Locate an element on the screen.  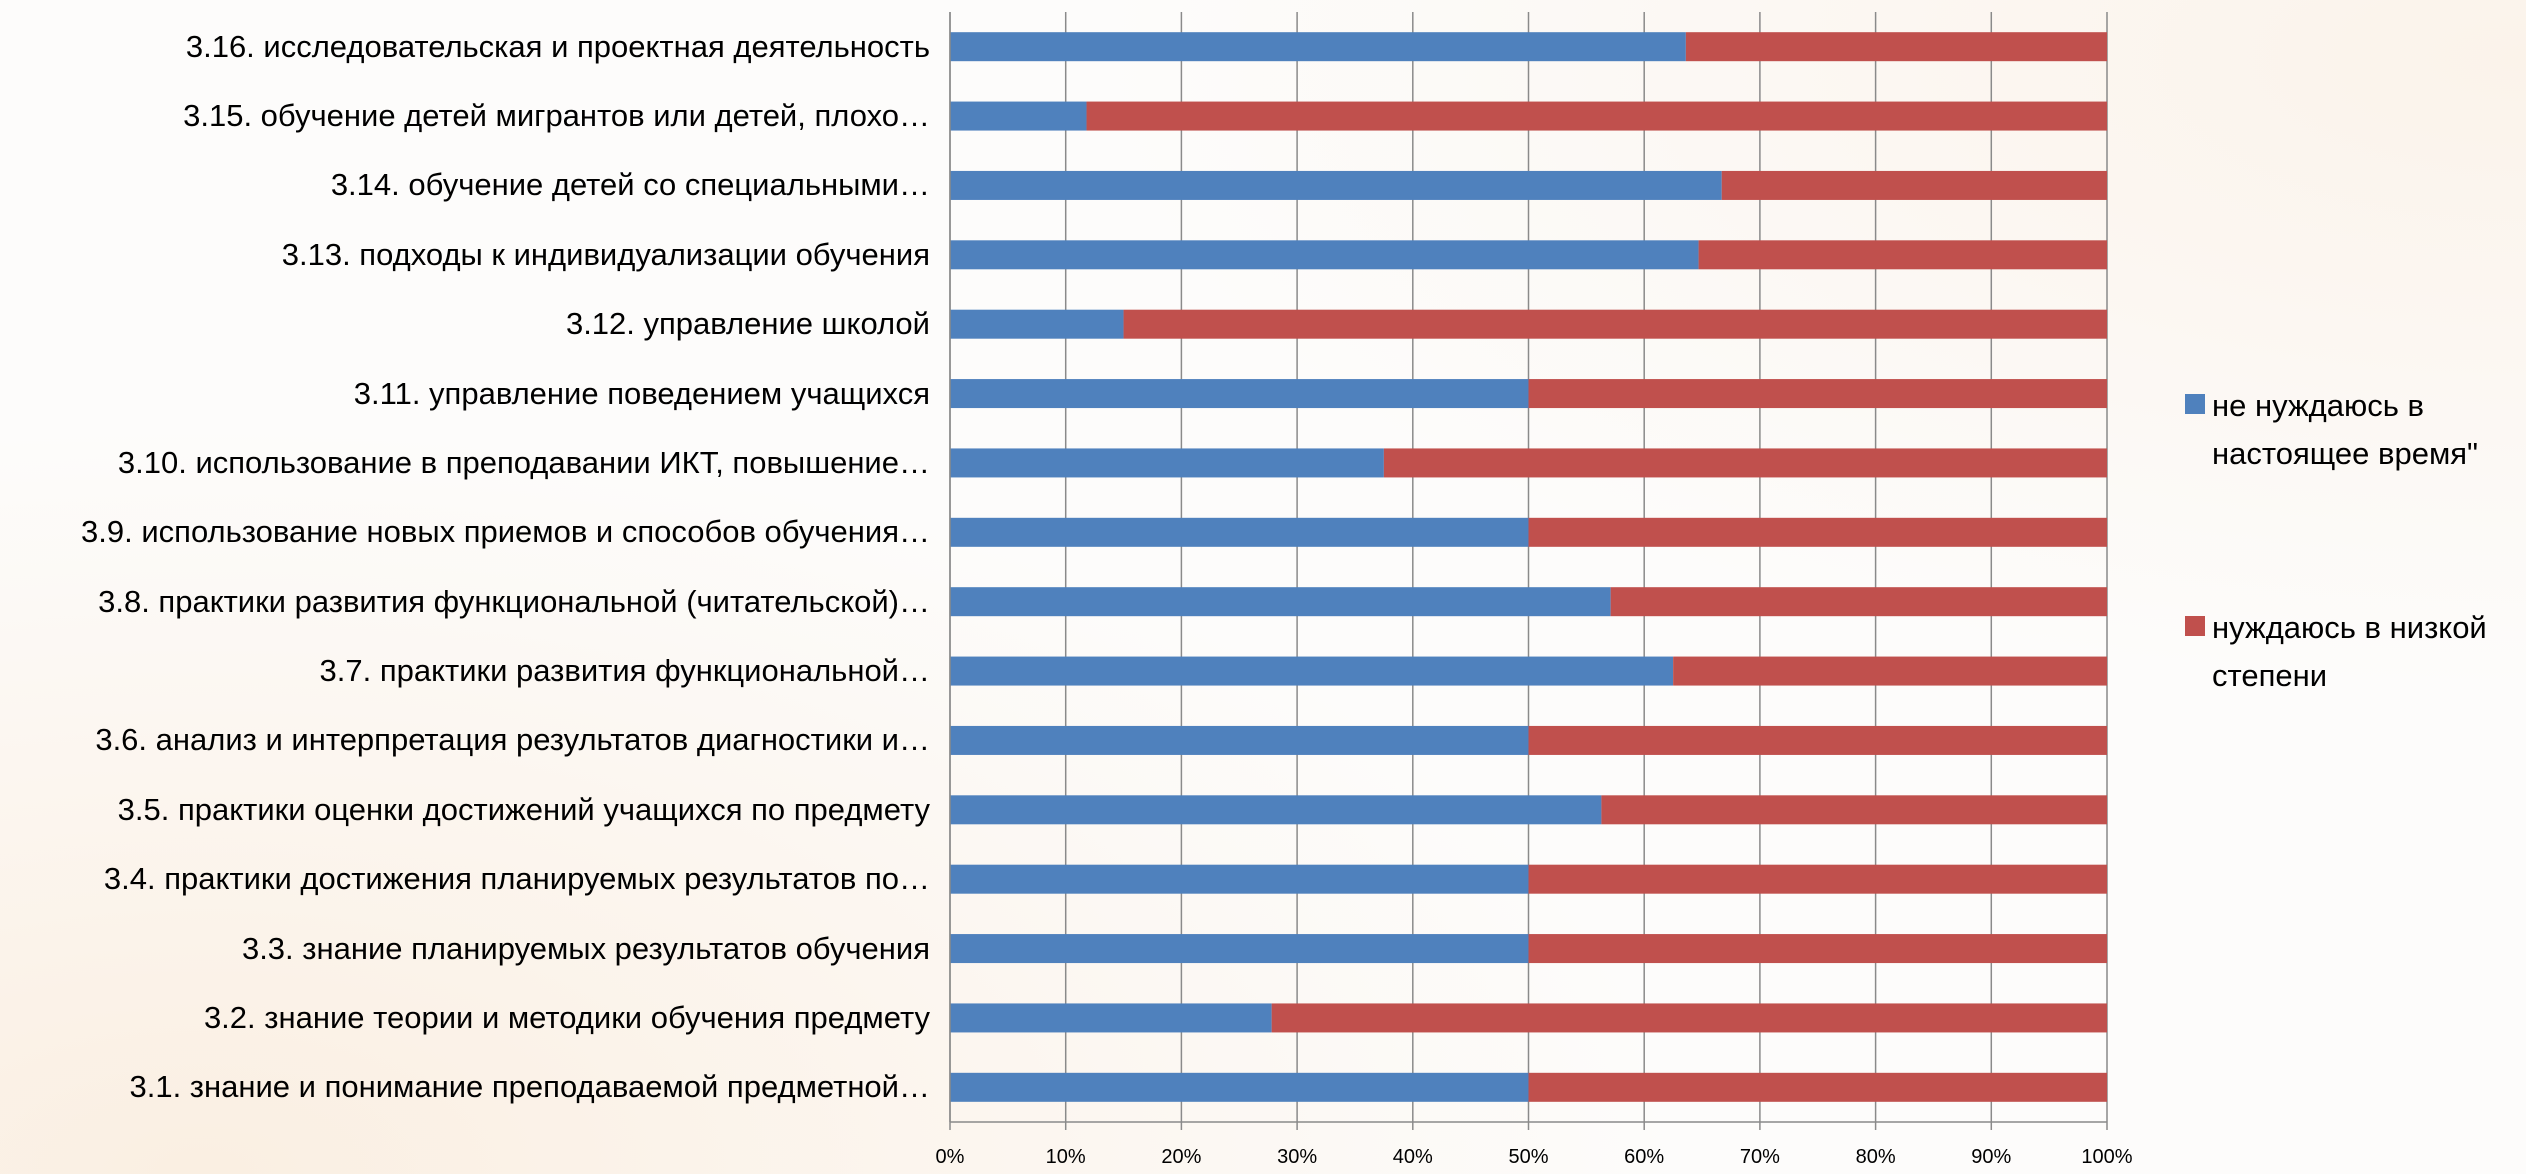
x-tick-label: 30% is located at coordinates (1297, 1157).